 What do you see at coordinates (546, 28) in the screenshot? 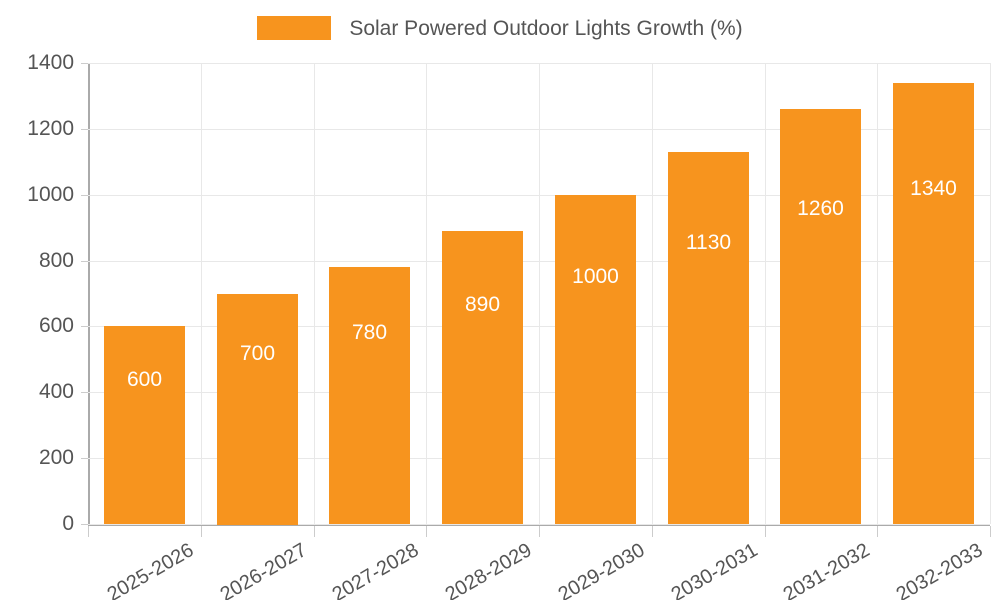
I see `legend-label: Solar Powered Outdoor Lights Growth (%)` at bounding box center [546, 28].